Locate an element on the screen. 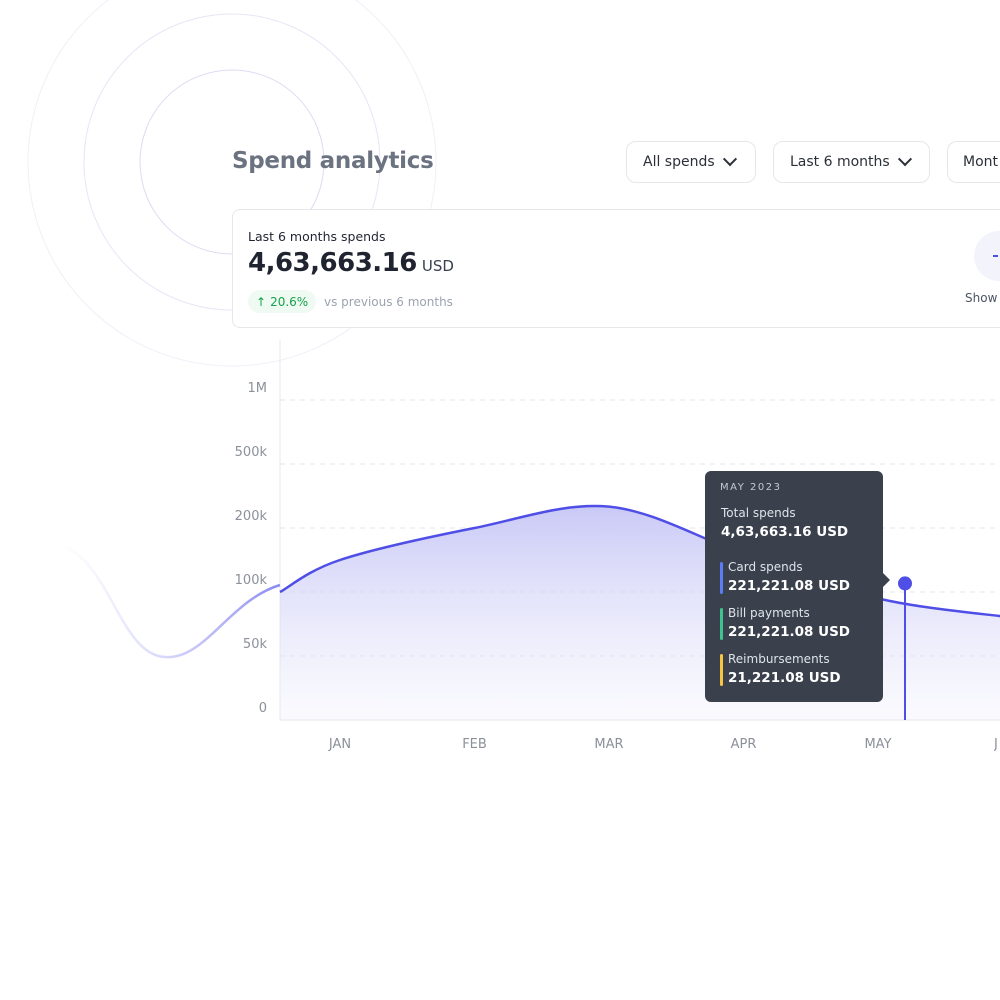 The height and width of the screenshot is (1000, 1000). tooltip-month: MAY 2023 is located at coordinates (751, 487).